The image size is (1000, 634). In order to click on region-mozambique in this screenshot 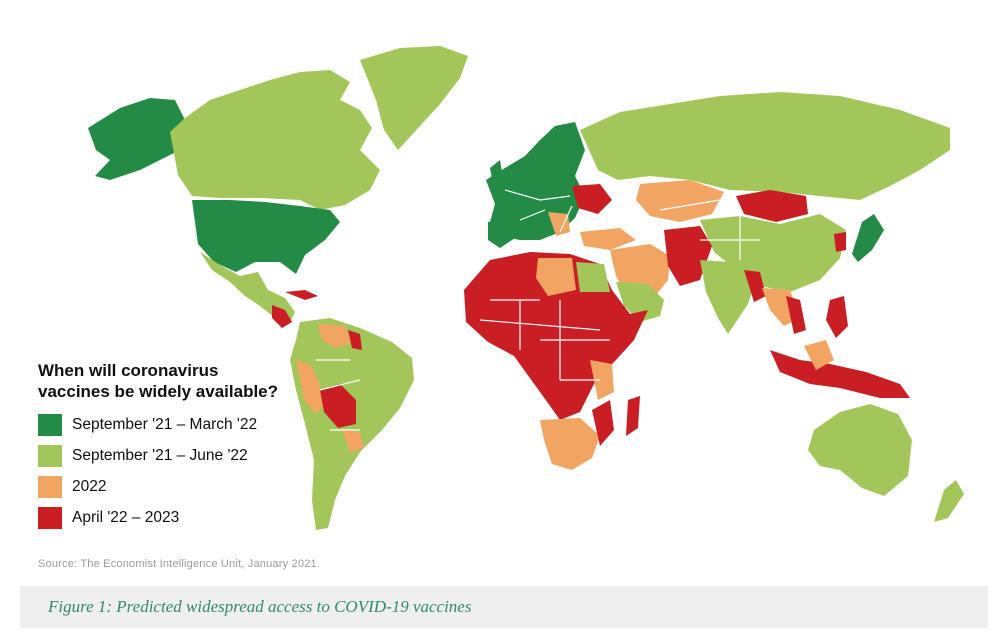, I will do `click(603, 423)`.